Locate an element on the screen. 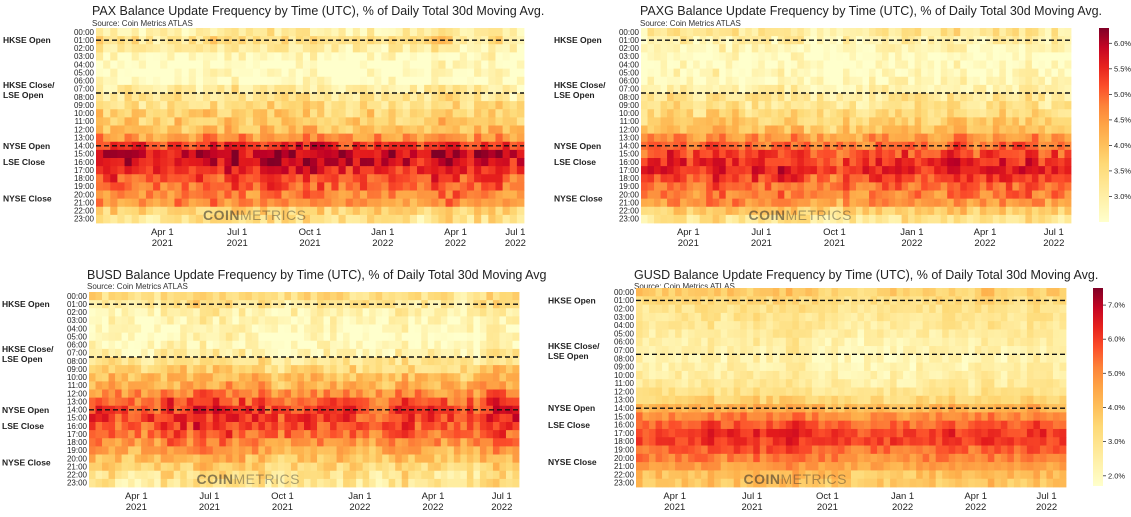  y-tick-label: 05:00 is located at coordinates (629, 73).